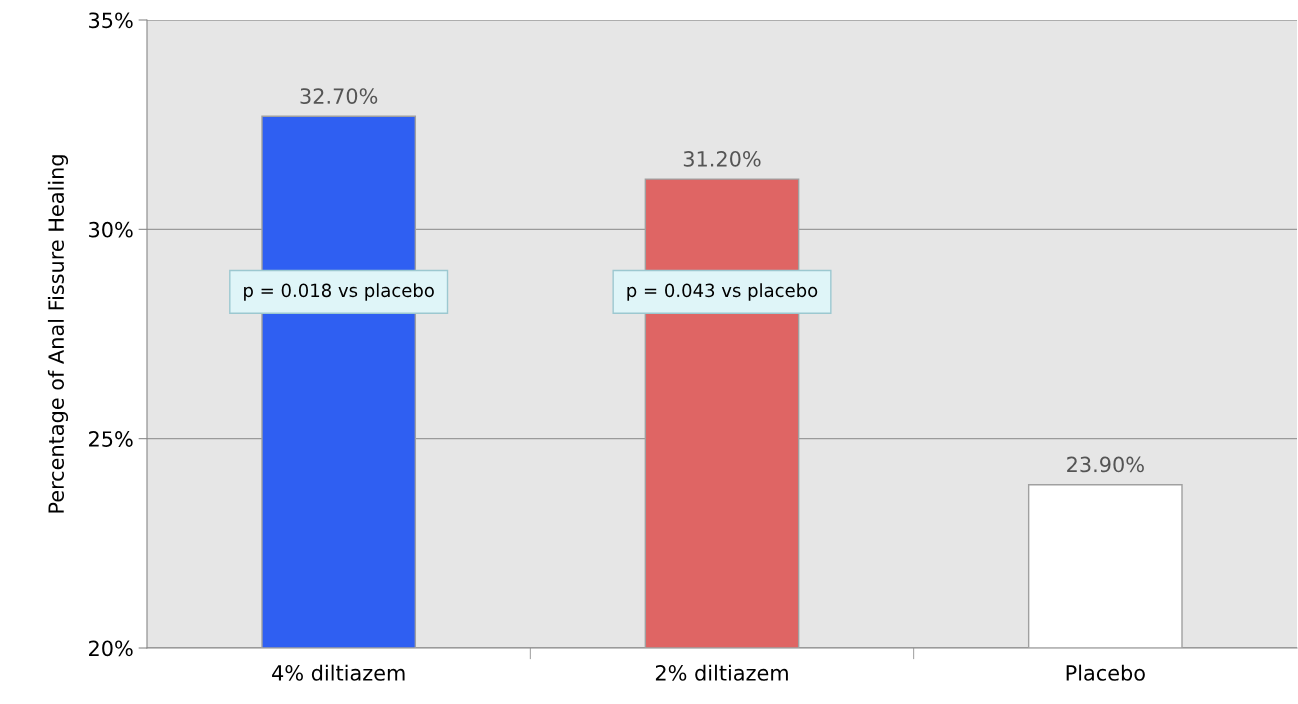  I want to click on y-tick-label: 35%, so click(111, 20).